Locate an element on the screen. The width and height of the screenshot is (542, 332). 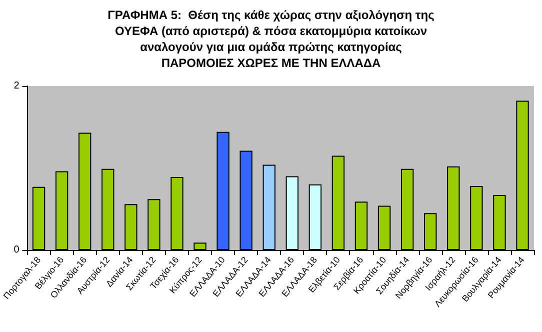
y-tick-label: 0 is located at coordinates (17, 250).